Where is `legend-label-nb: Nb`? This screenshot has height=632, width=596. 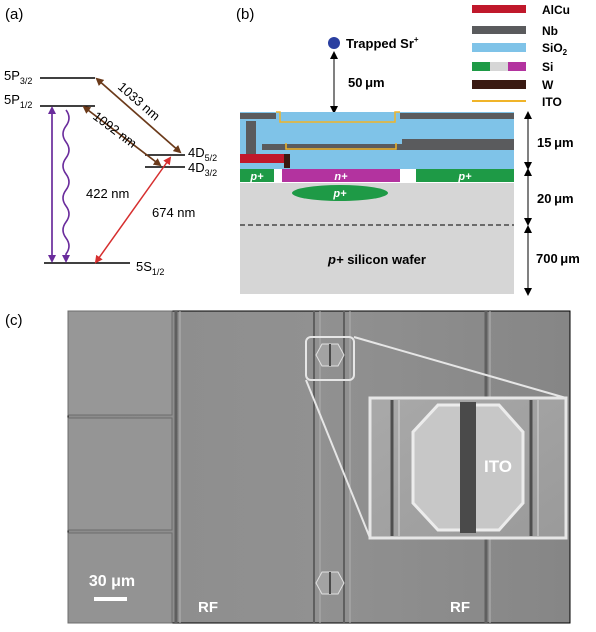
legend-label-nb: Nb is located at coordinates (550, 31).